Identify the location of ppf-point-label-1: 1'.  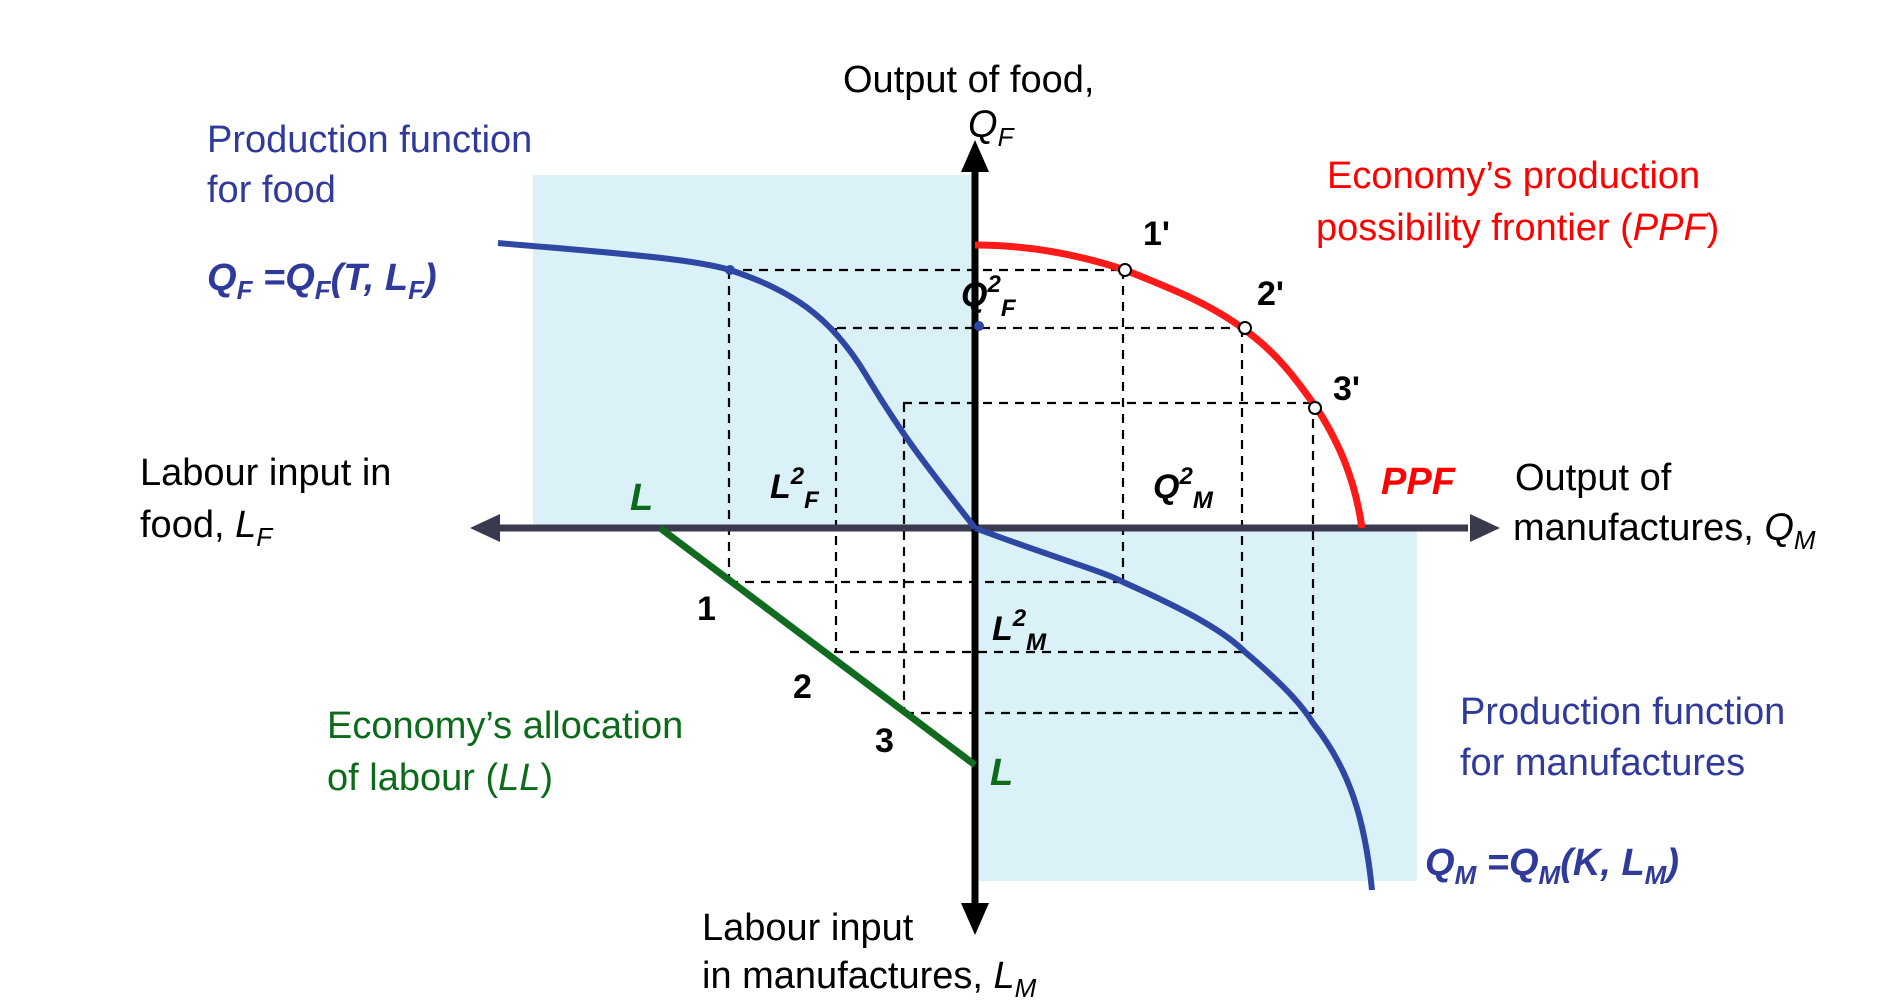
(1156, 234).